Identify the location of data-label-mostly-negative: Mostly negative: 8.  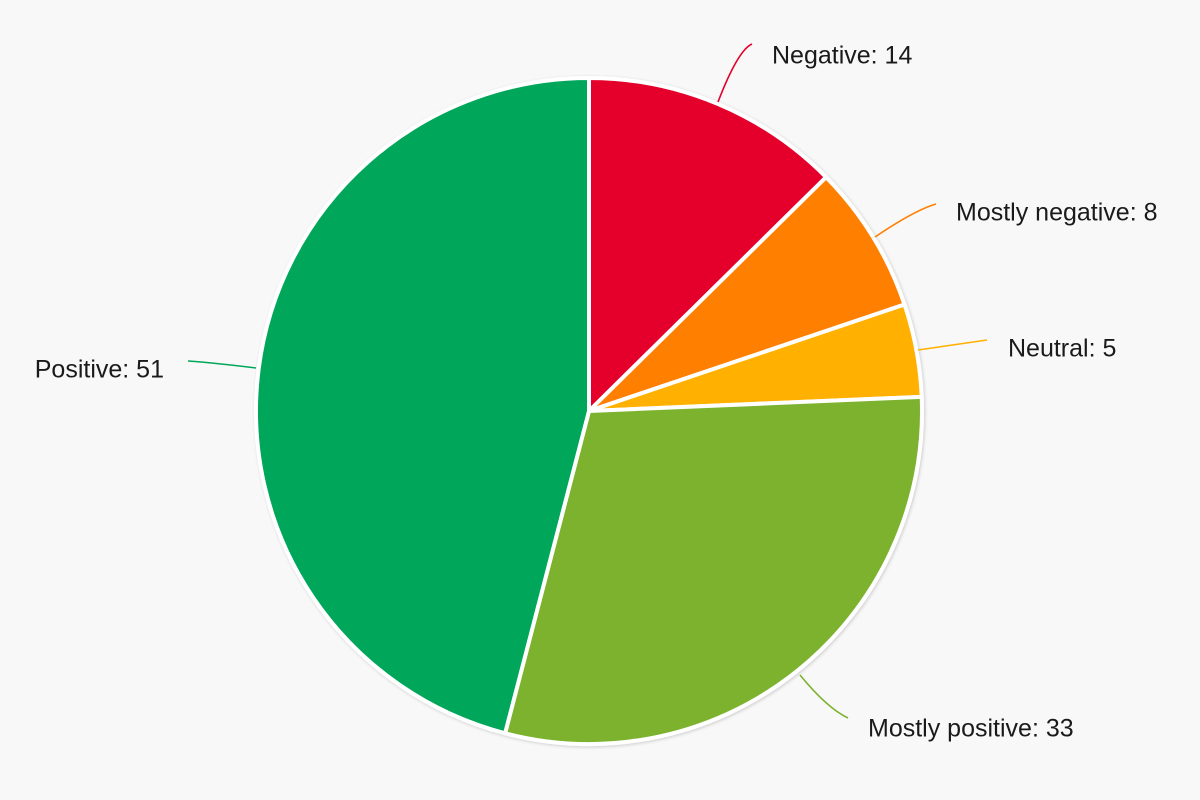
(1057, 213).